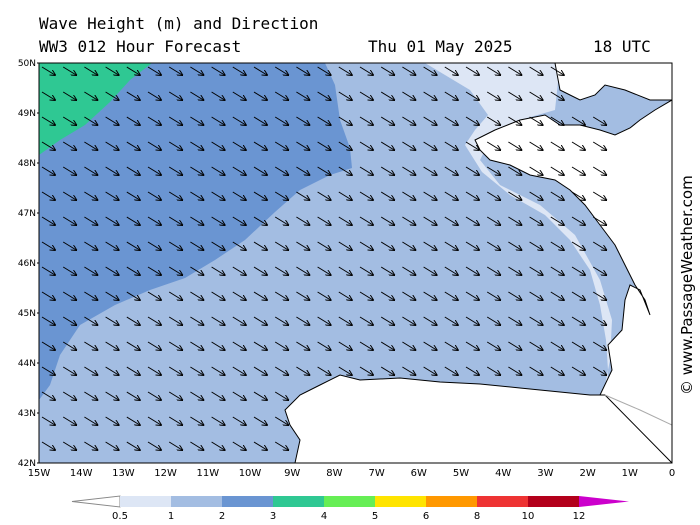 This screenshot has width=700, height=525. Describe the element at coordinates (687, 285) in the screenshot. I see `credit-text: © www.PassageWeather.com` at that location.